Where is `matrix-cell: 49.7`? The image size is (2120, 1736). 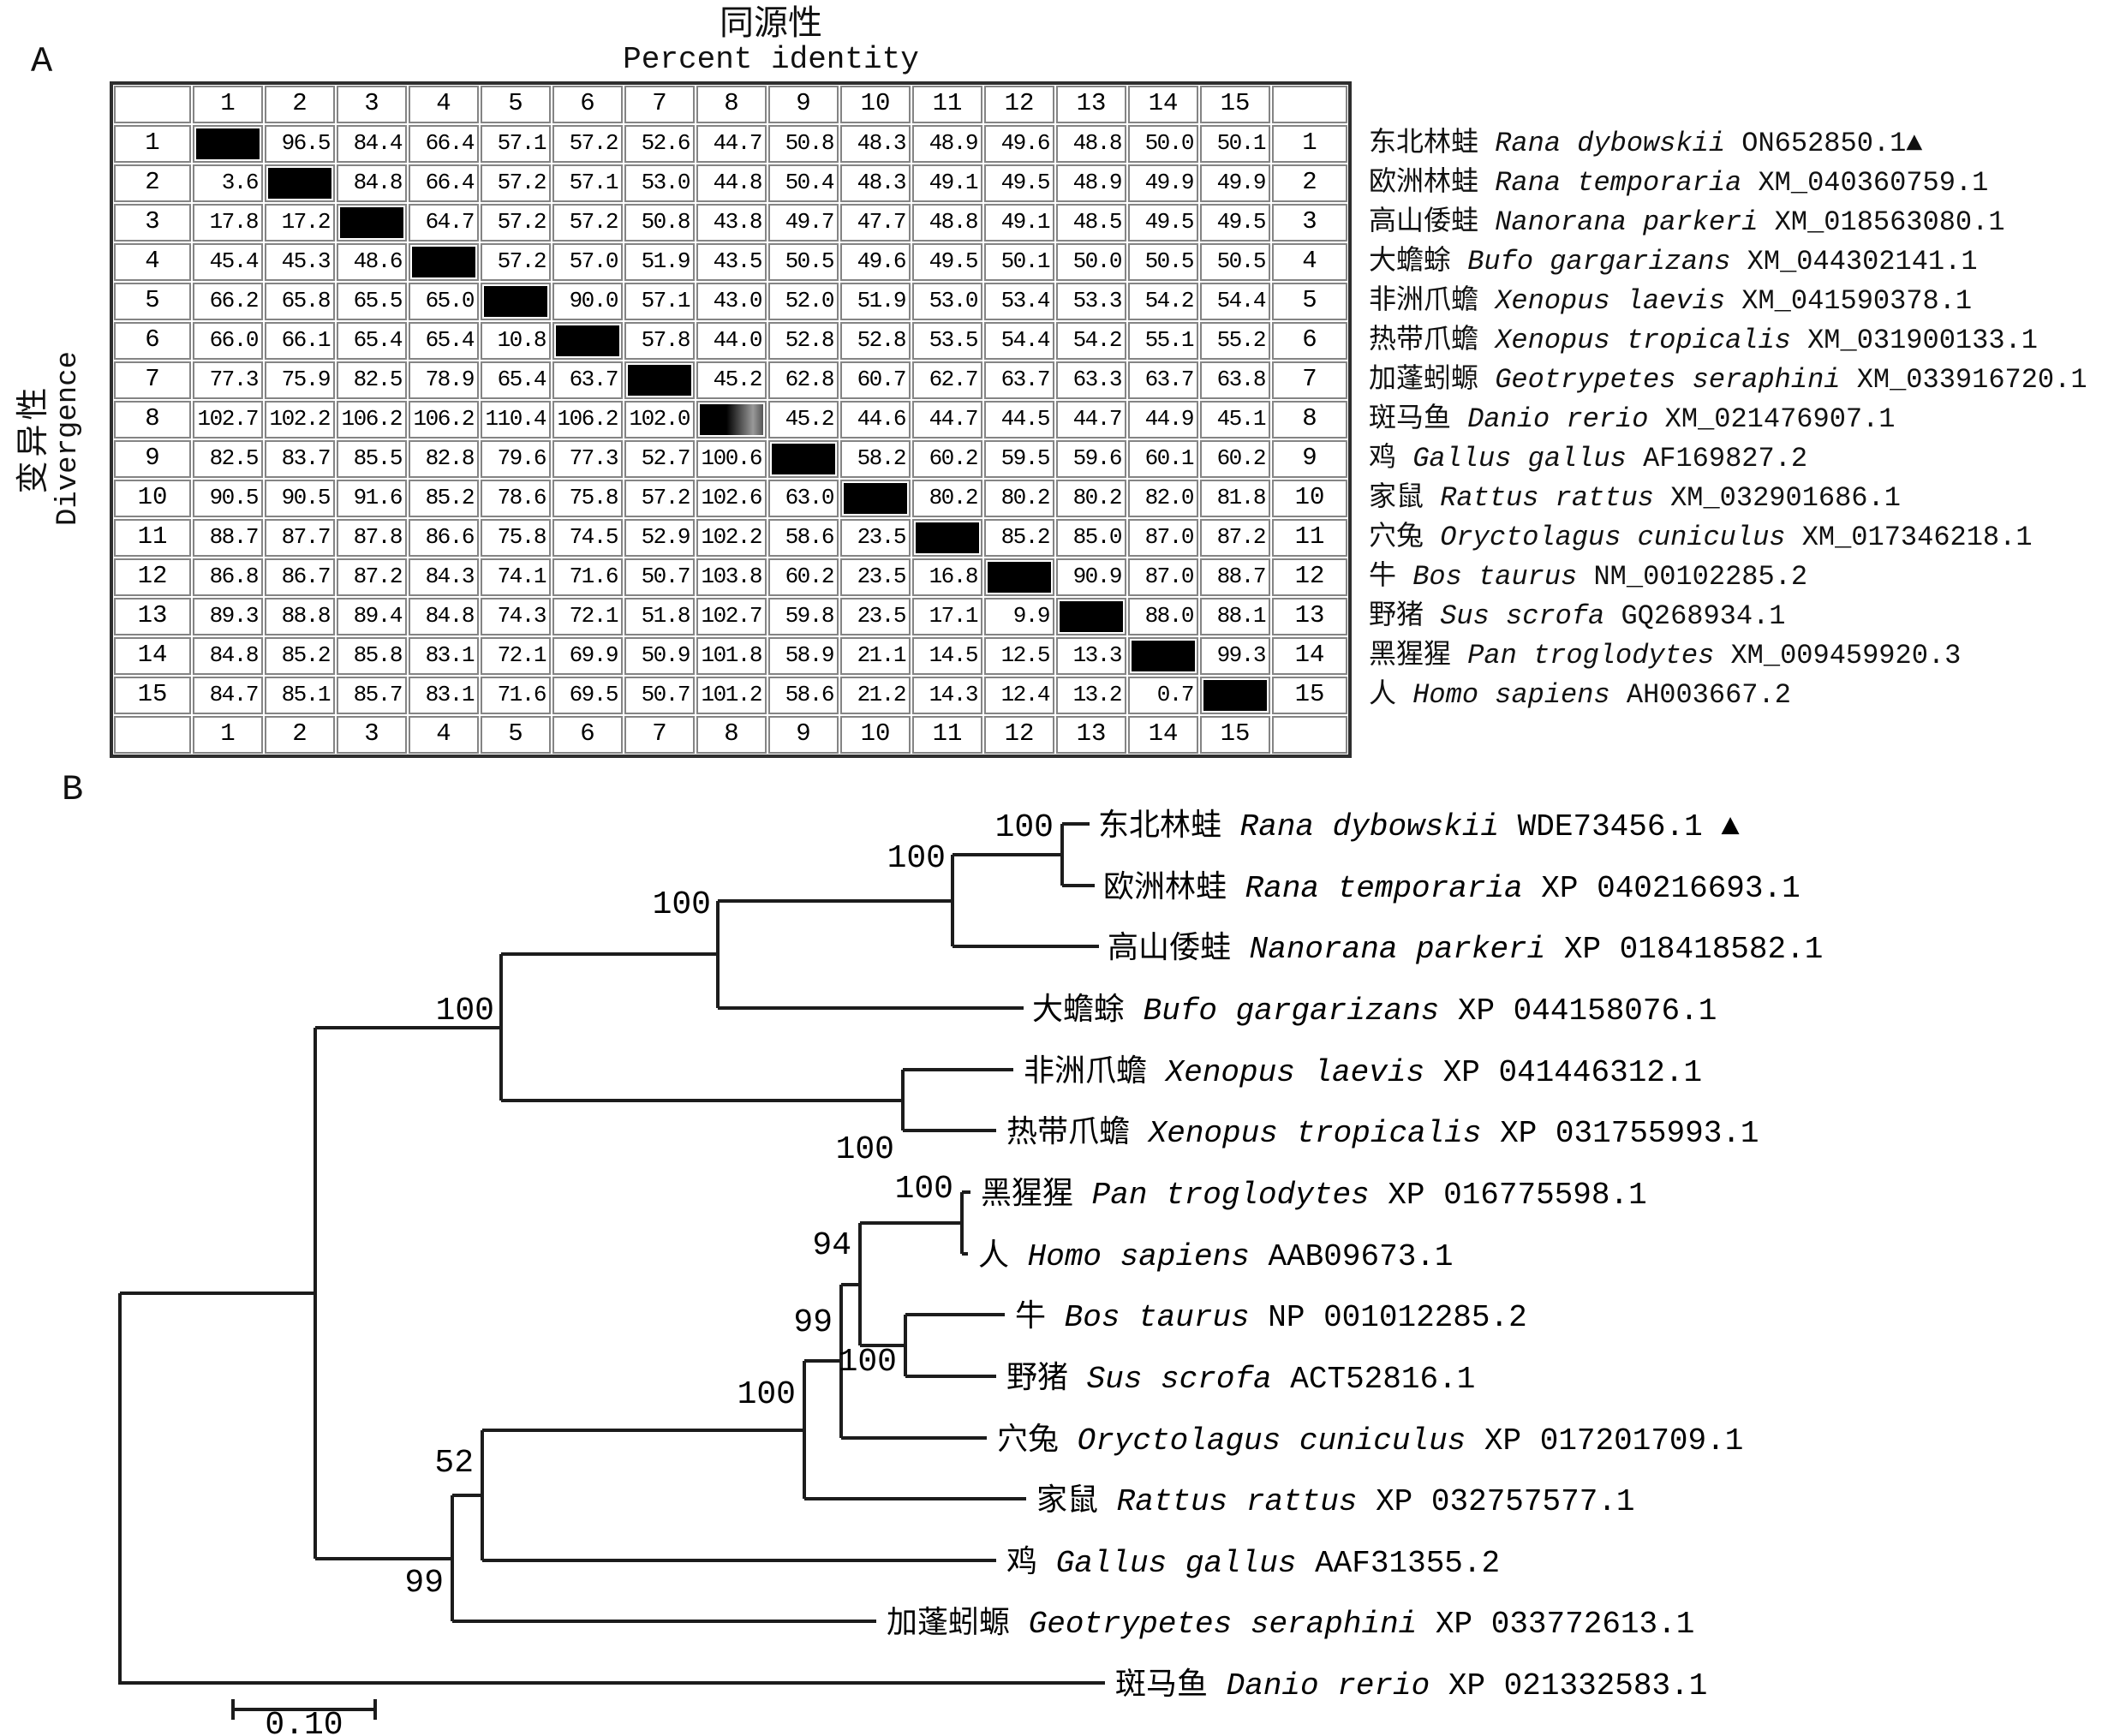 matrix-cell: 49.7 is located at coordinates (803, 223).